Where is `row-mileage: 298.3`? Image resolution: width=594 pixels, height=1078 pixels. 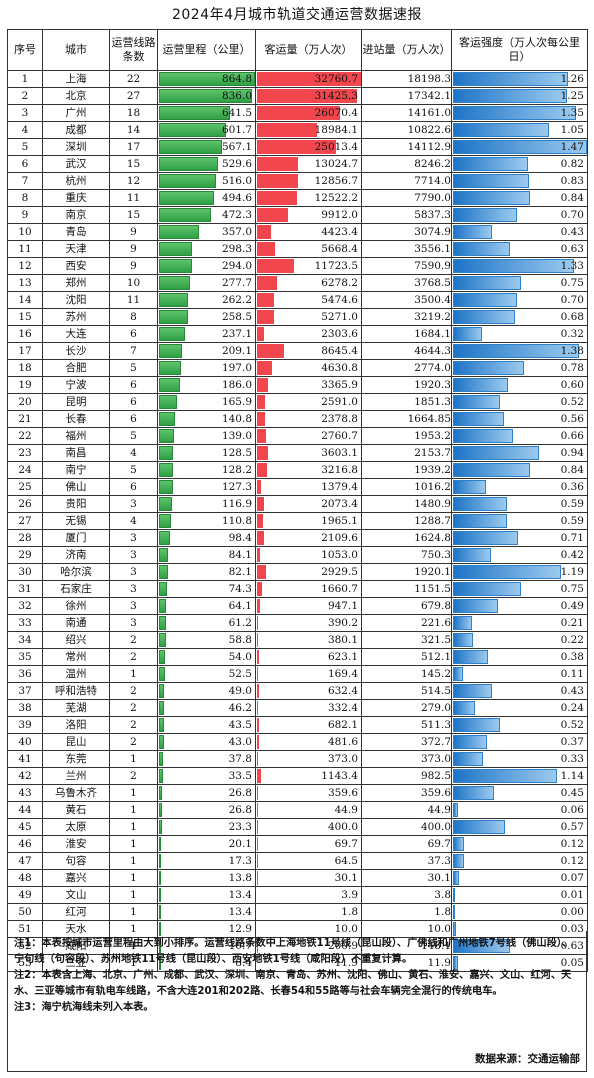 row-mileage: 298.3 is located at coordinates (206, 249).